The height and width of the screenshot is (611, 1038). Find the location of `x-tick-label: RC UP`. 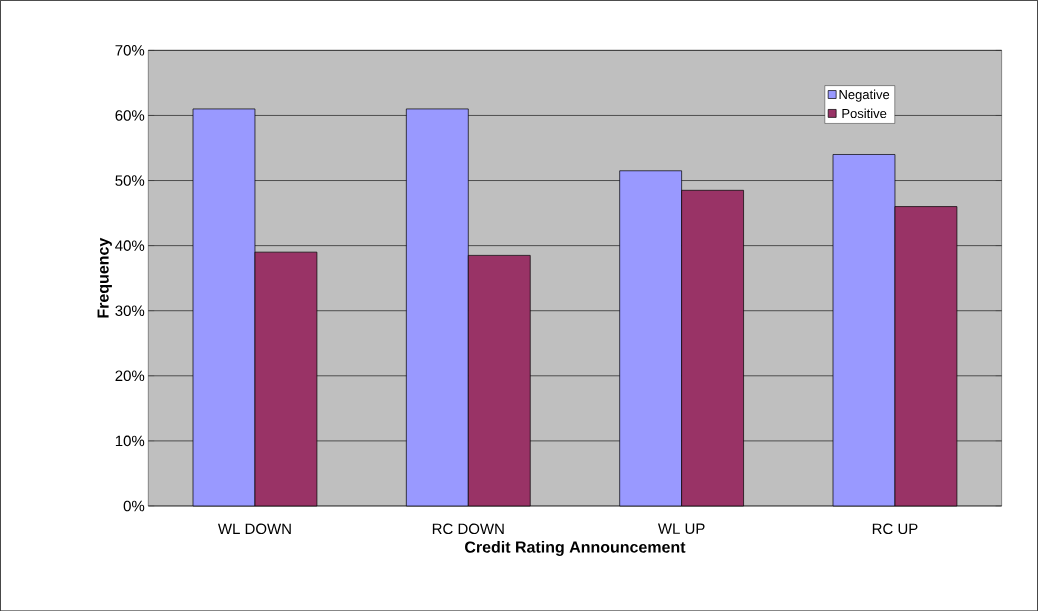

x-tick-label: RC UP is located at coordinates (895, 528).